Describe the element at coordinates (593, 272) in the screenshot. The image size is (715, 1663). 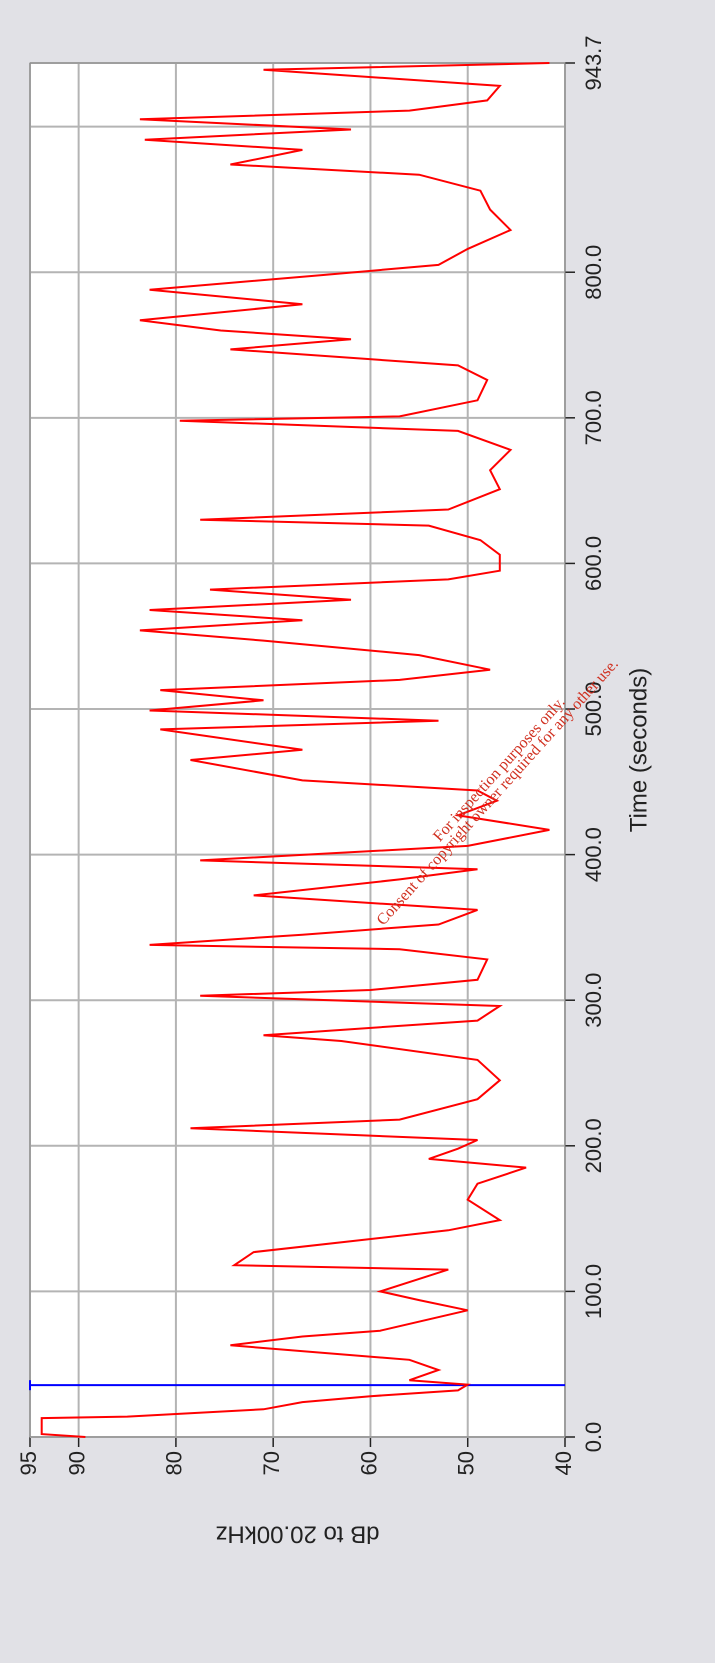
I see `x-tick-label: 800.0` at that location.